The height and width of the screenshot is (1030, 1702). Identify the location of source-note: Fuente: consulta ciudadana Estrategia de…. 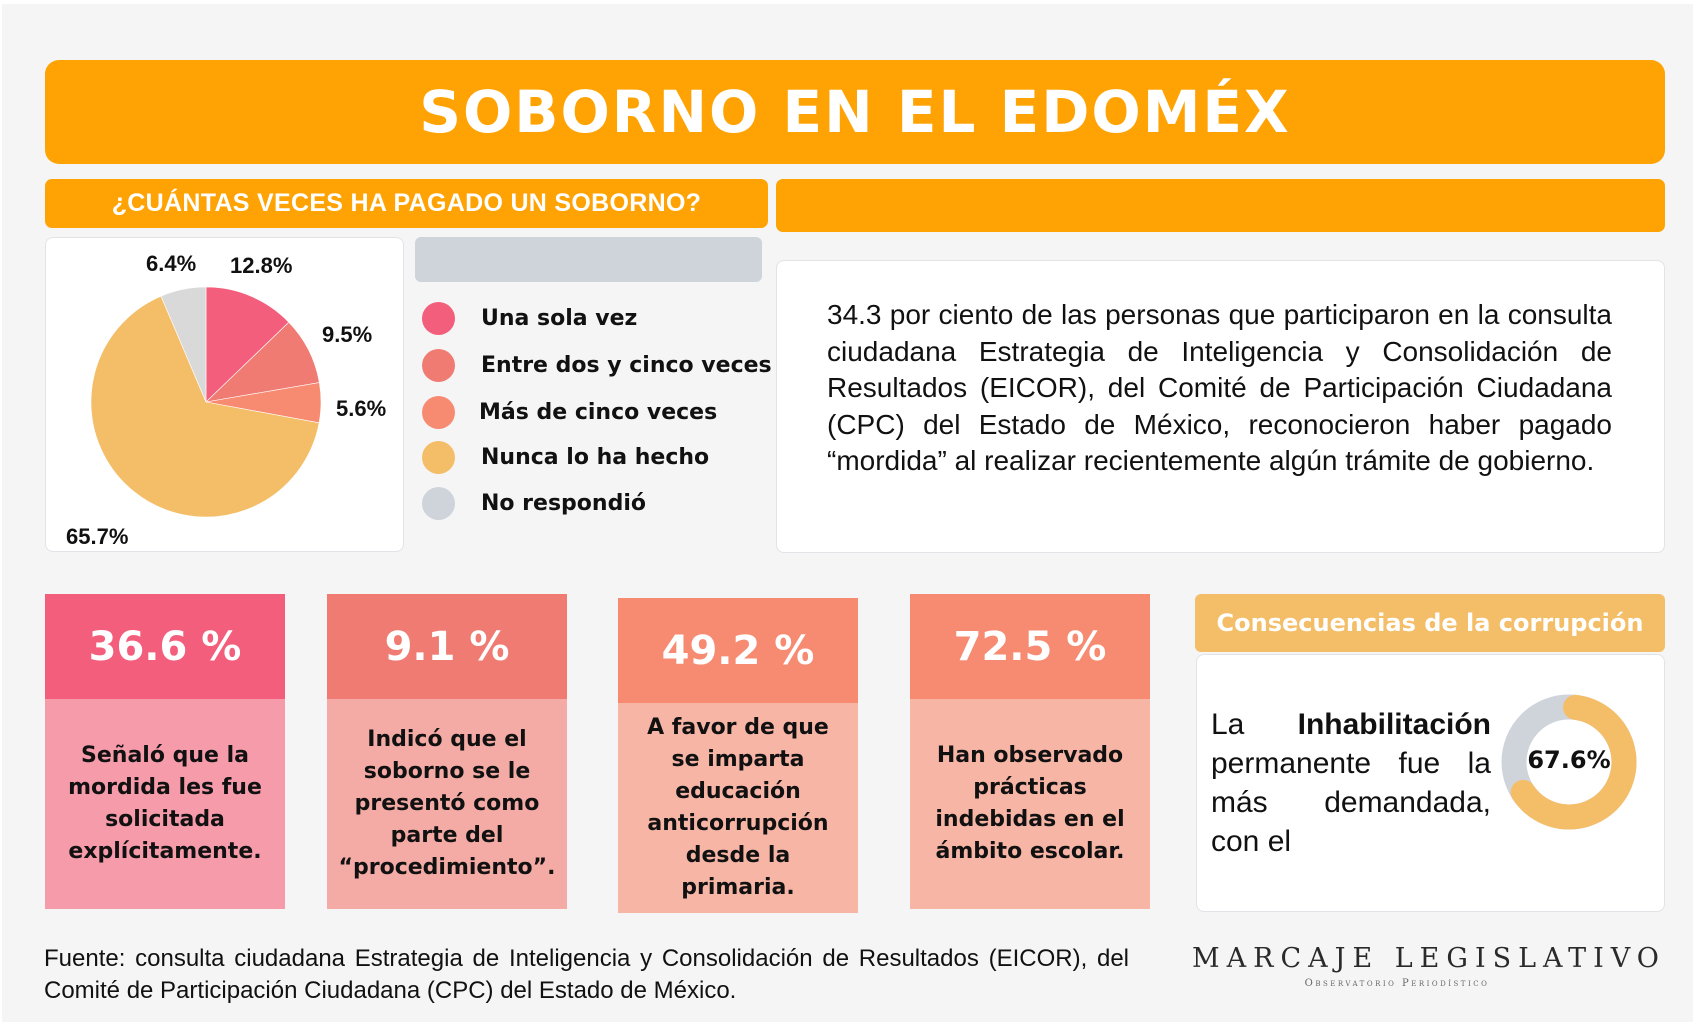
(586, 974).